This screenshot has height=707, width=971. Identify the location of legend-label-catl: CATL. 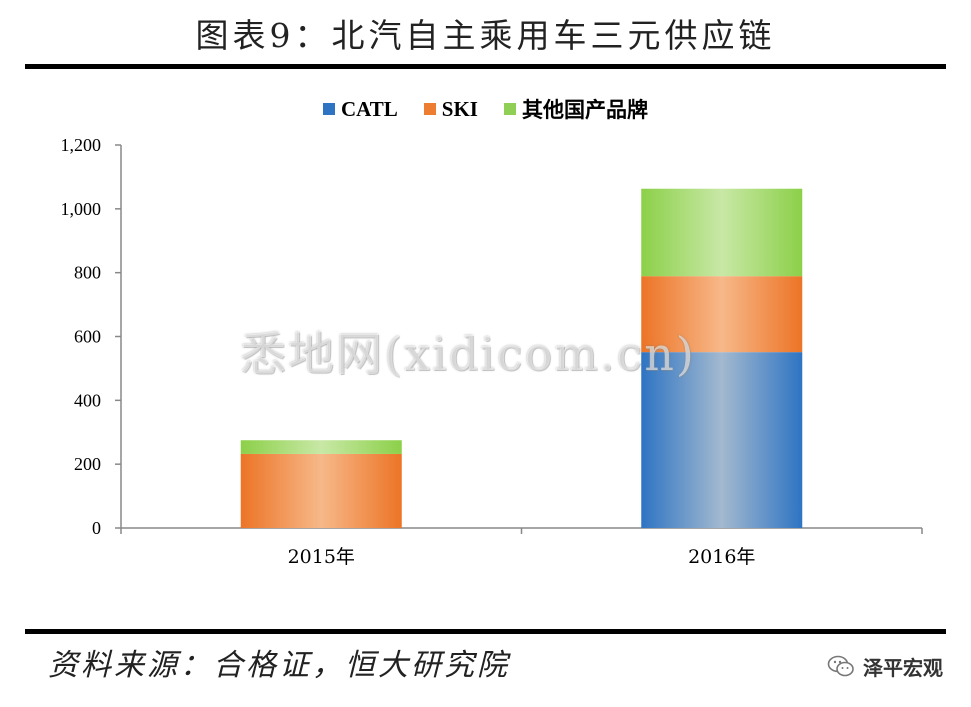
(369, 108).